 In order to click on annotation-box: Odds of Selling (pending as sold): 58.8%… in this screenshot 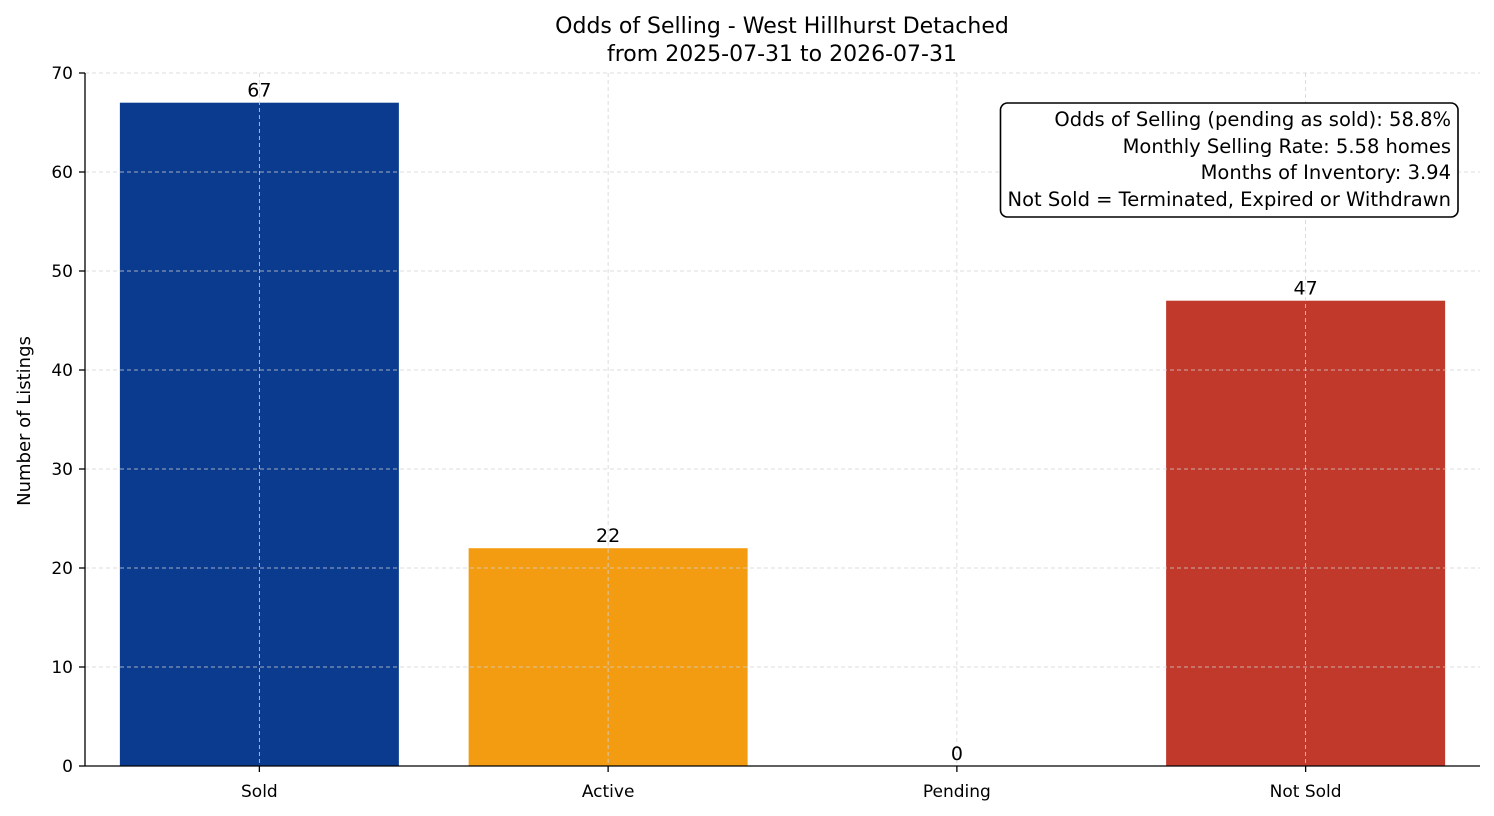, I will do `click(1229, 160)`.